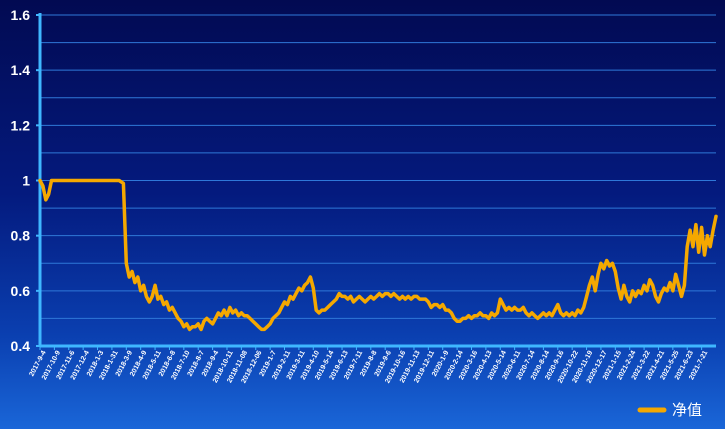 The image size is (725, 429). Describe the element at coordinates (21, 346) in the screenshot. I see `y-tick-label: 0.4` at that location.